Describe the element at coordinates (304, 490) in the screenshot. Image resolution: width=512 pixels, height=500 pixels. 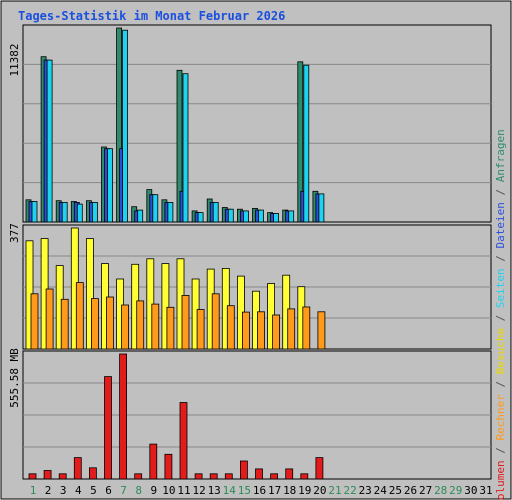
I see `day-label-19: 19` at that location.